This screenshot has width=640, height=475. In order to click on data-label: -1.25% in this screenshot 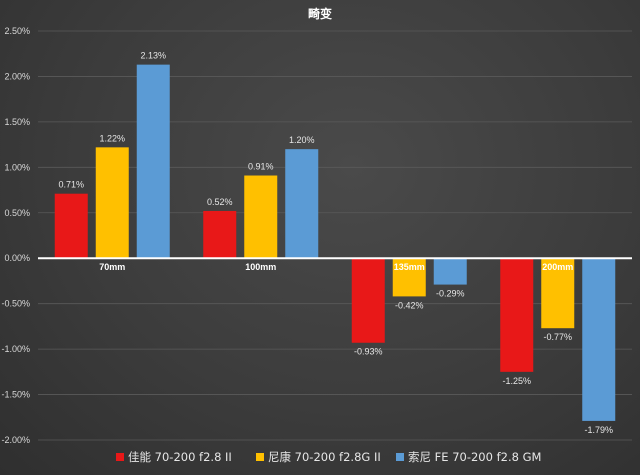, I will do `click(516, 381)`.